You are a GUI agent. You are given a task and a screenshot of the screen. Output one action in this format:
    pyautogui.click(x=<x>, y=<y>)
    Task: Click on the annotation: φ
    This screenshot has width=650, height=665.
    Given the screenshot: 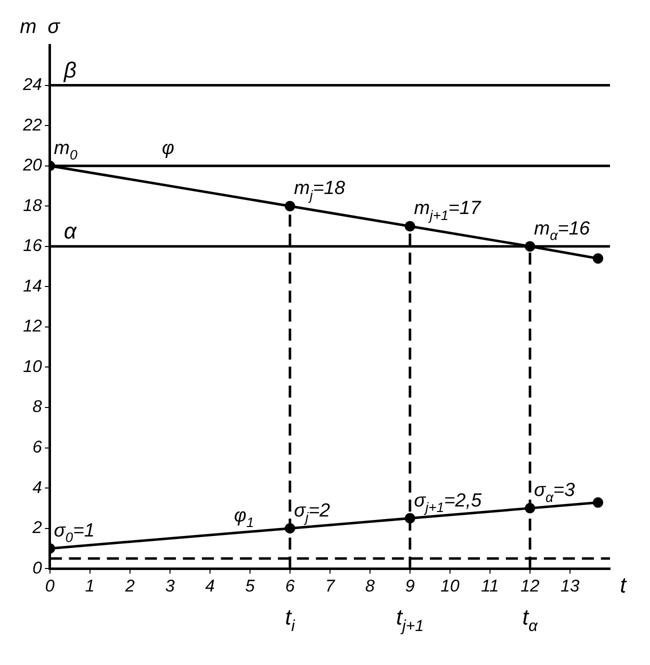 What is the action you would take?
    pyautogui.click(x=168, y=148)
    